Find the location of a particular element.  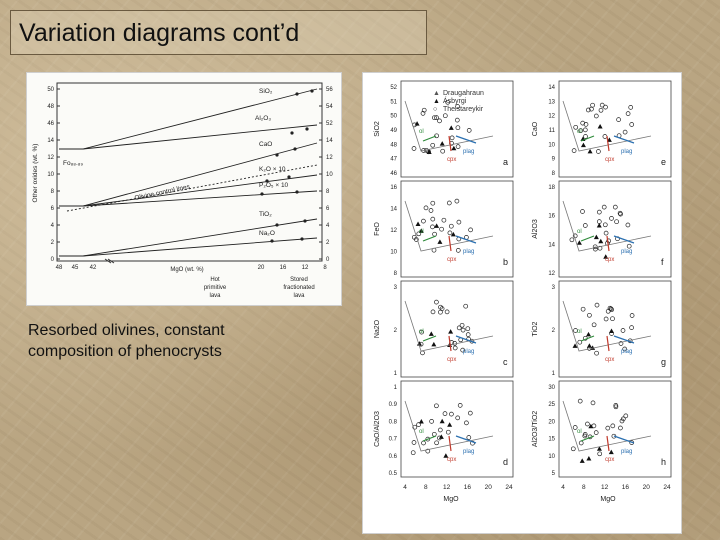

panel-letter: a is located at coordinates (505, 162).